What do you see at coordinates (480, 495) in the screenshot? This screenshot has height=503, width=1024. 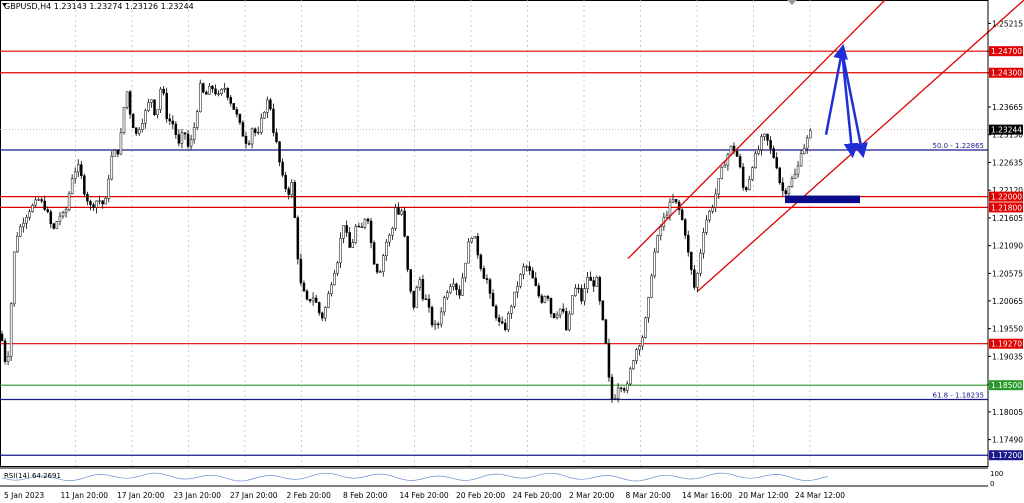 I see `time-tick-label: 20 Feb 20:00` at bounding box center [480, 495].